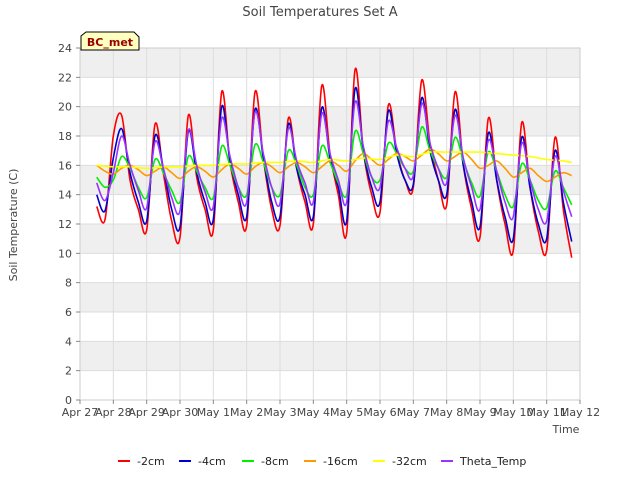  What do you see at coordinates (340, 461) in the screenshot?
I see `legend-label: -16cm` at bounding box center [340, 461].